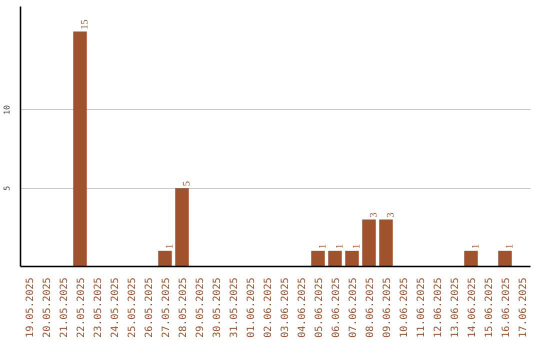 This screenshot has width=540, height=340. I want to click on x-tick-label: 10.06.2025, so click(404, 307).